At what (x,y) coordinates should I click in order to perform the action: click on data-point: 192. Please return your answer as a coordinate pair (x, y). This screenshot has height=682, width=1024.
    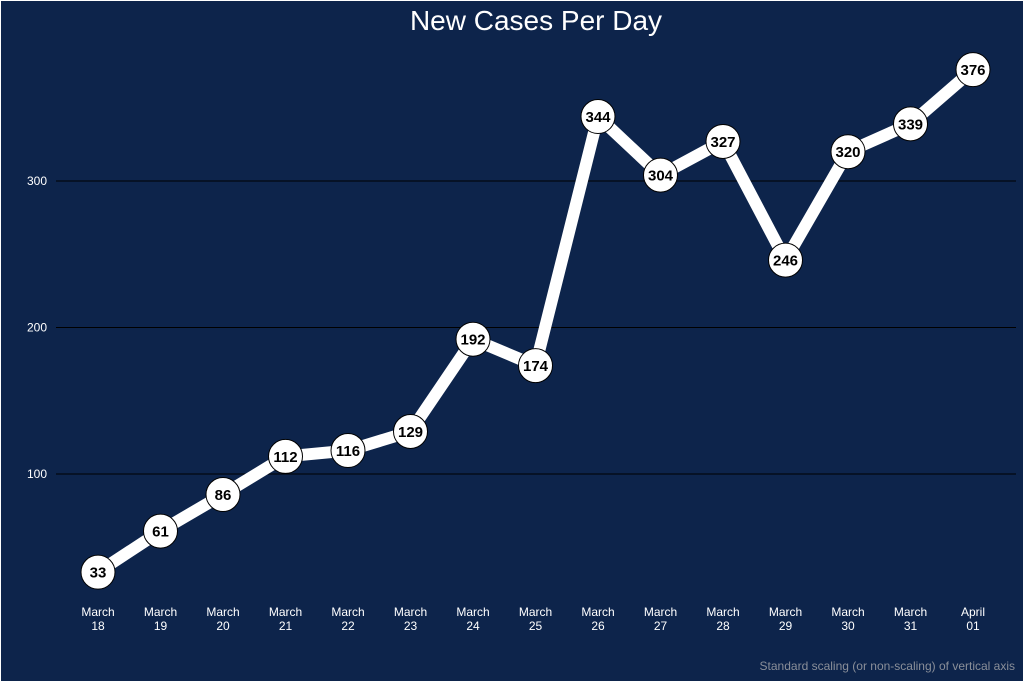
    Looking at the image, I should click on (473, 339).